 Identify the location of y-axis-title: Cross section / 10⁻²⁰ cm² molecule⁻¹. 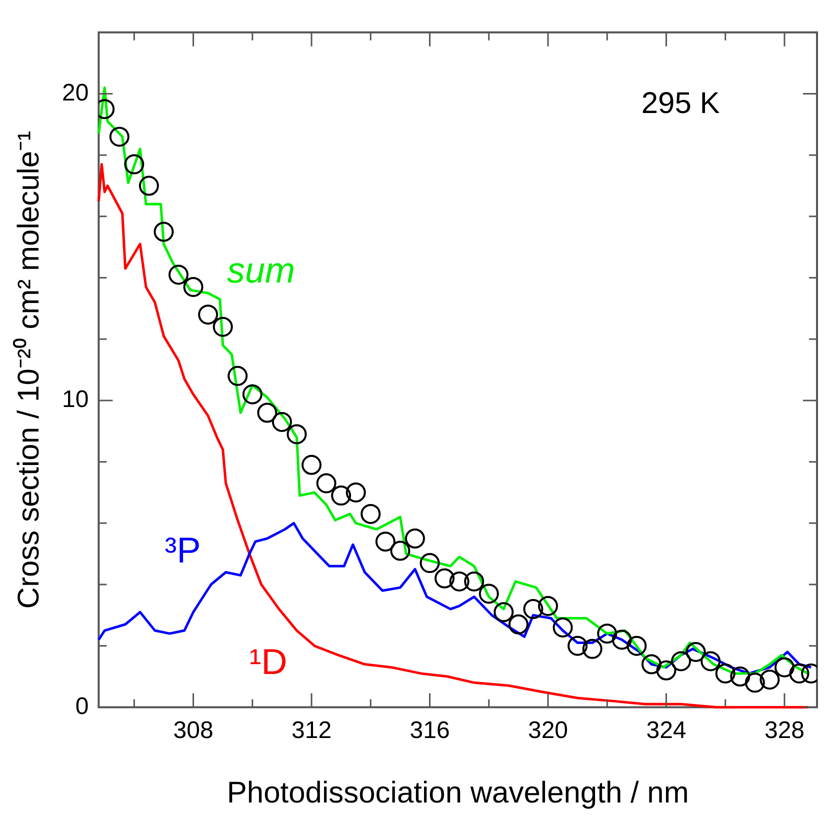
(29, 369).